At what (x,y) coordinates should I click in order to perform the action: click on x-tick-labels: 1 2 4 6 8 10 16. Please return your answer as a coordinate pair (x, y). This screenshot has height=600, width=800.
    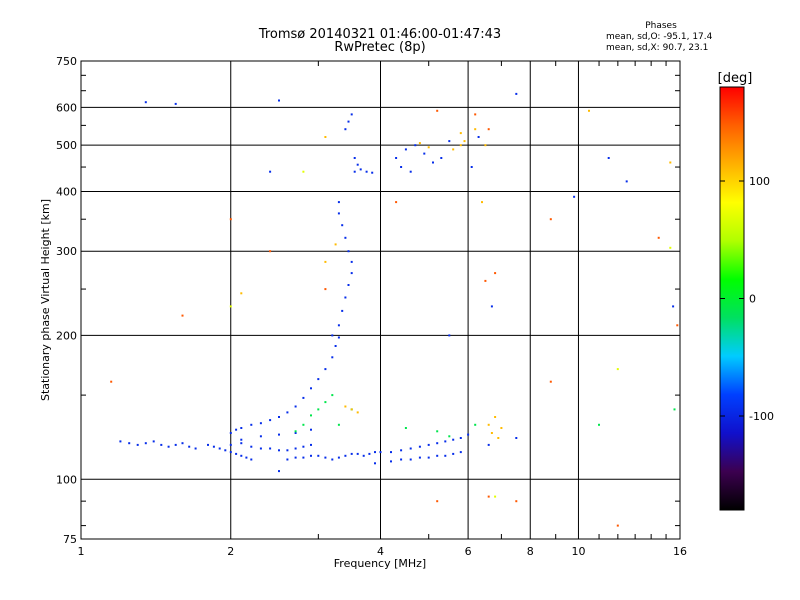
    Looking at the image, I should click on (383, 551).